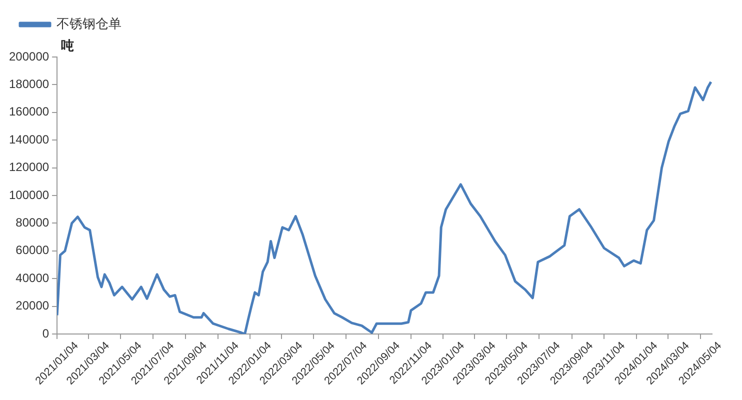 The width and height of the screenshot is (742, 400). What do you see at coordinates (29, 139) in the screenshot?
I see `y-tick-label: 140000` at bounding box center [29, 139].